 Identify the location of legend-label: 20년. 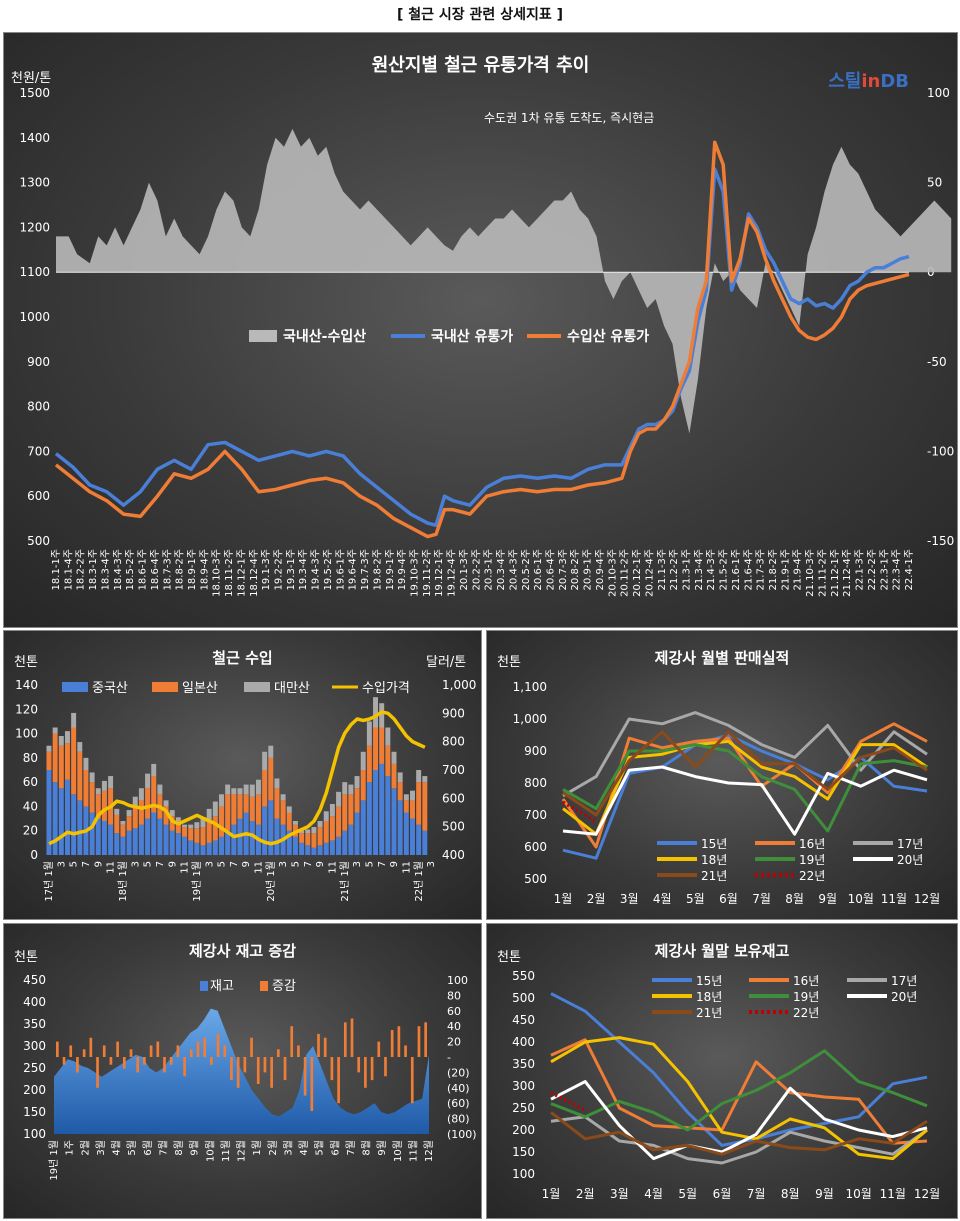
(904, 997).